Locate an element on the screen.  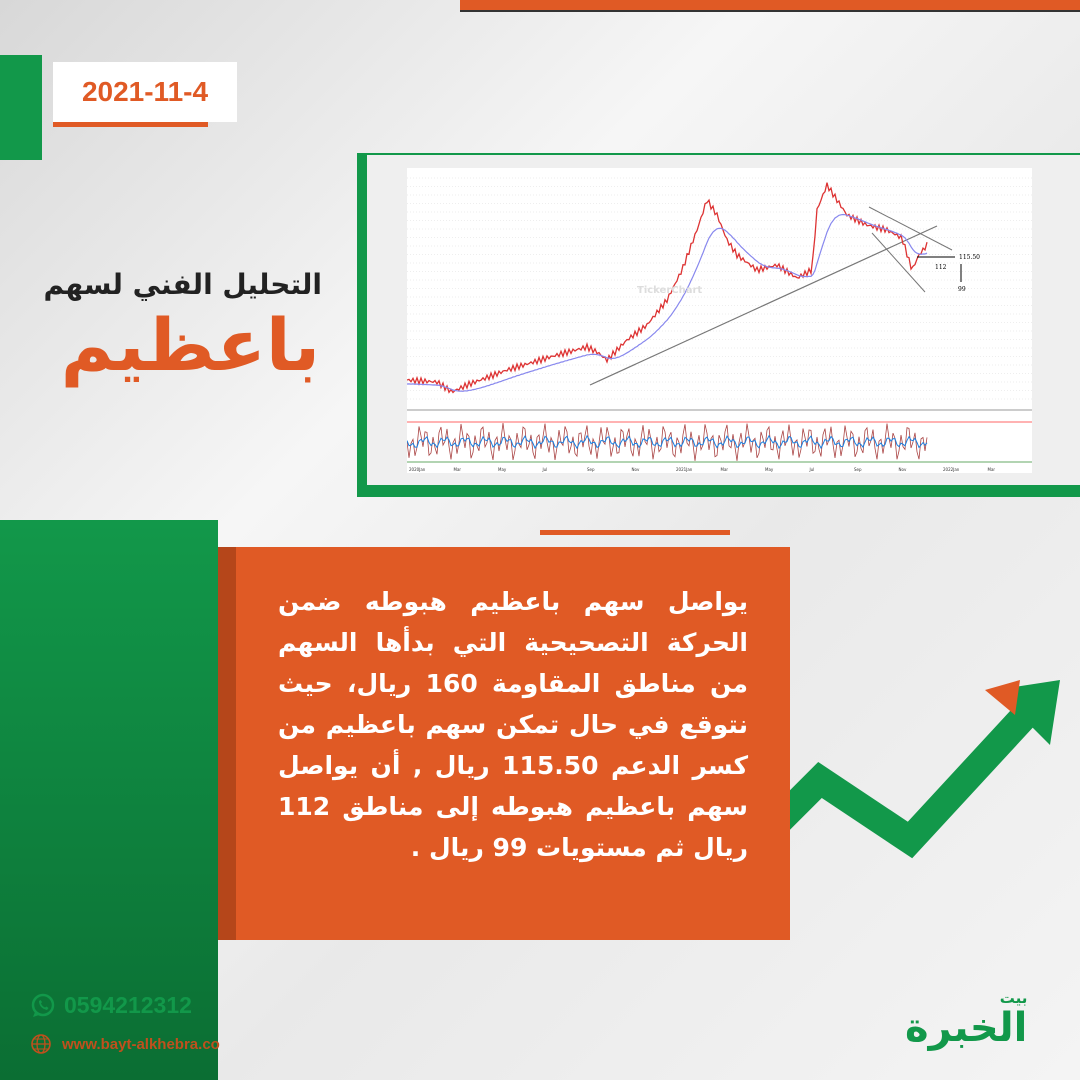
chart-grid is located at coordinates (719, 288).